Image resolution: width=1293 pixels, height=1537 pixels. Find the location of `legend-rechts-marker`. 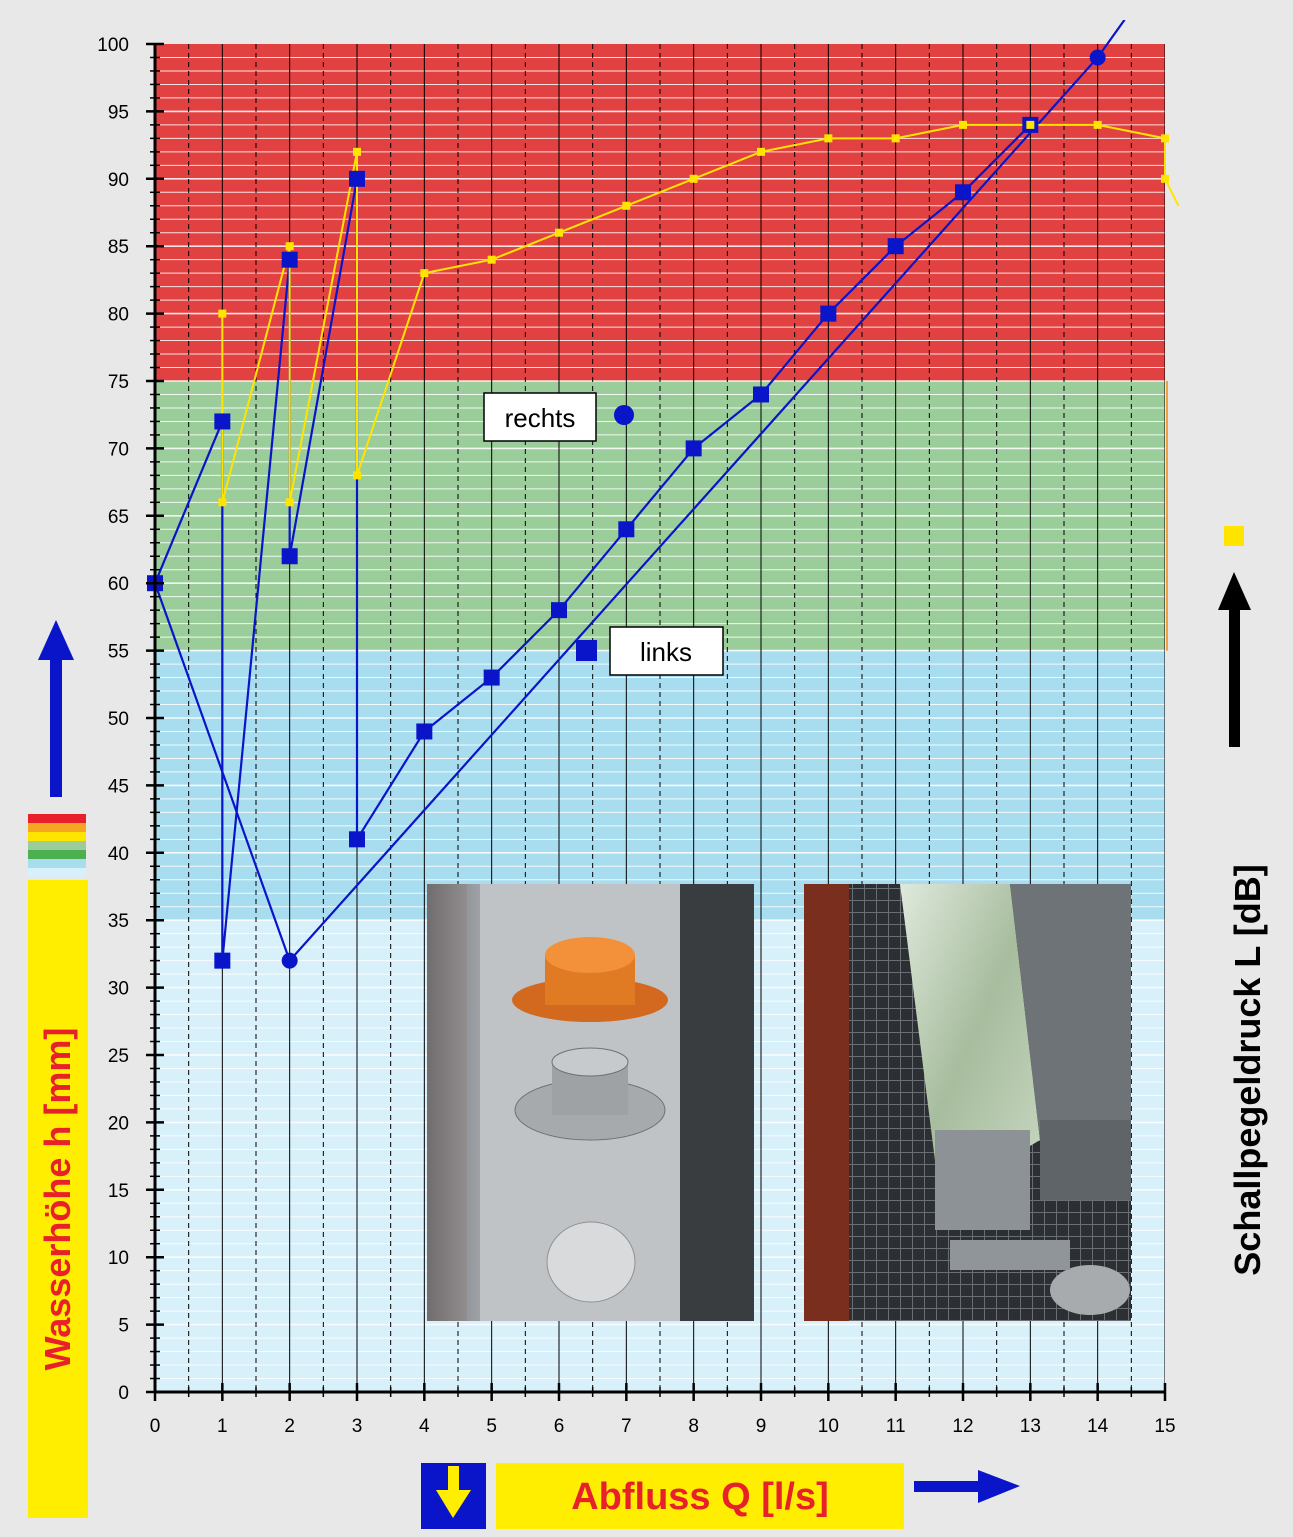

legend-rechts-marker is located at coordinates (624, 415).